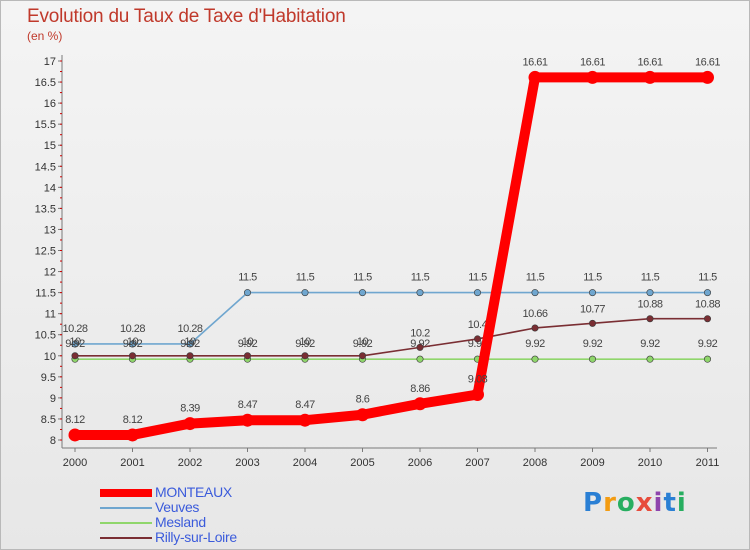  What do you see at coordinates (635, 503) in the screenshot?
I see `proxiti-logo: Proxiti` at bounding box center [635, 503].